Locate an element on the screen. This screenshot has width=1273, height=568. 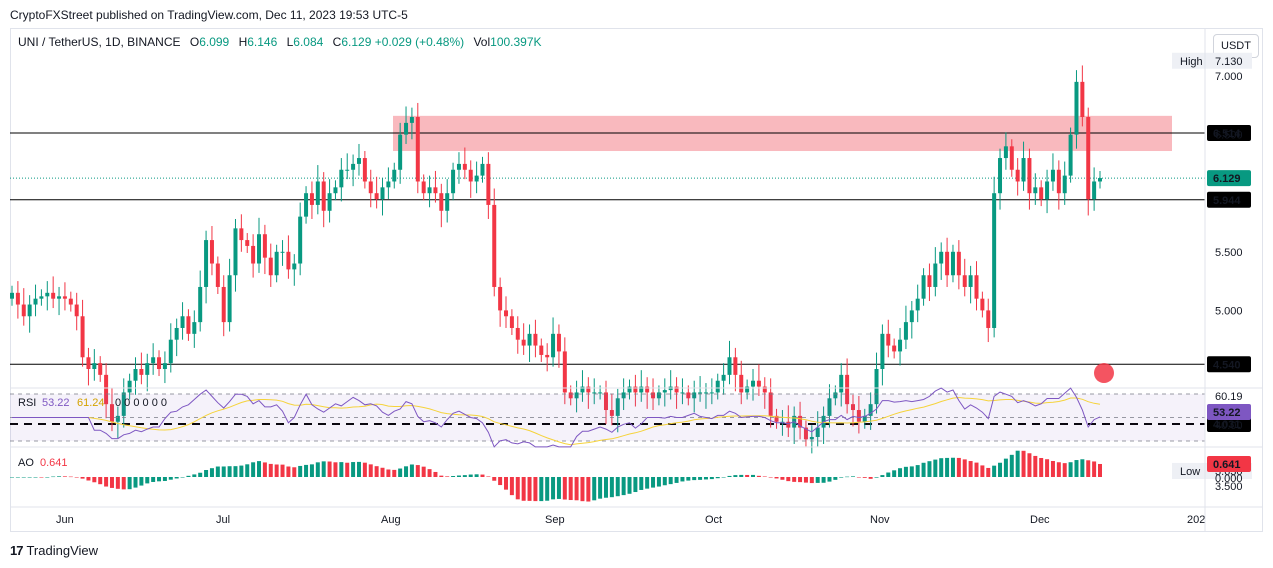
ao-value: 0.641 is located at coordinates (54, 463).